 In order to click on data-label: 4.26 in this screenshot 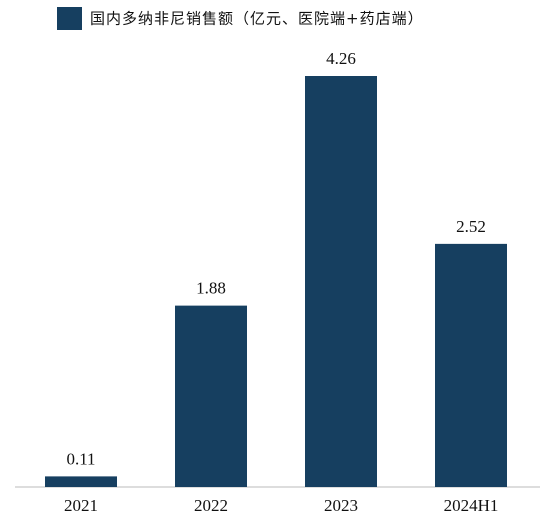, I will do `click(341, 58)`.